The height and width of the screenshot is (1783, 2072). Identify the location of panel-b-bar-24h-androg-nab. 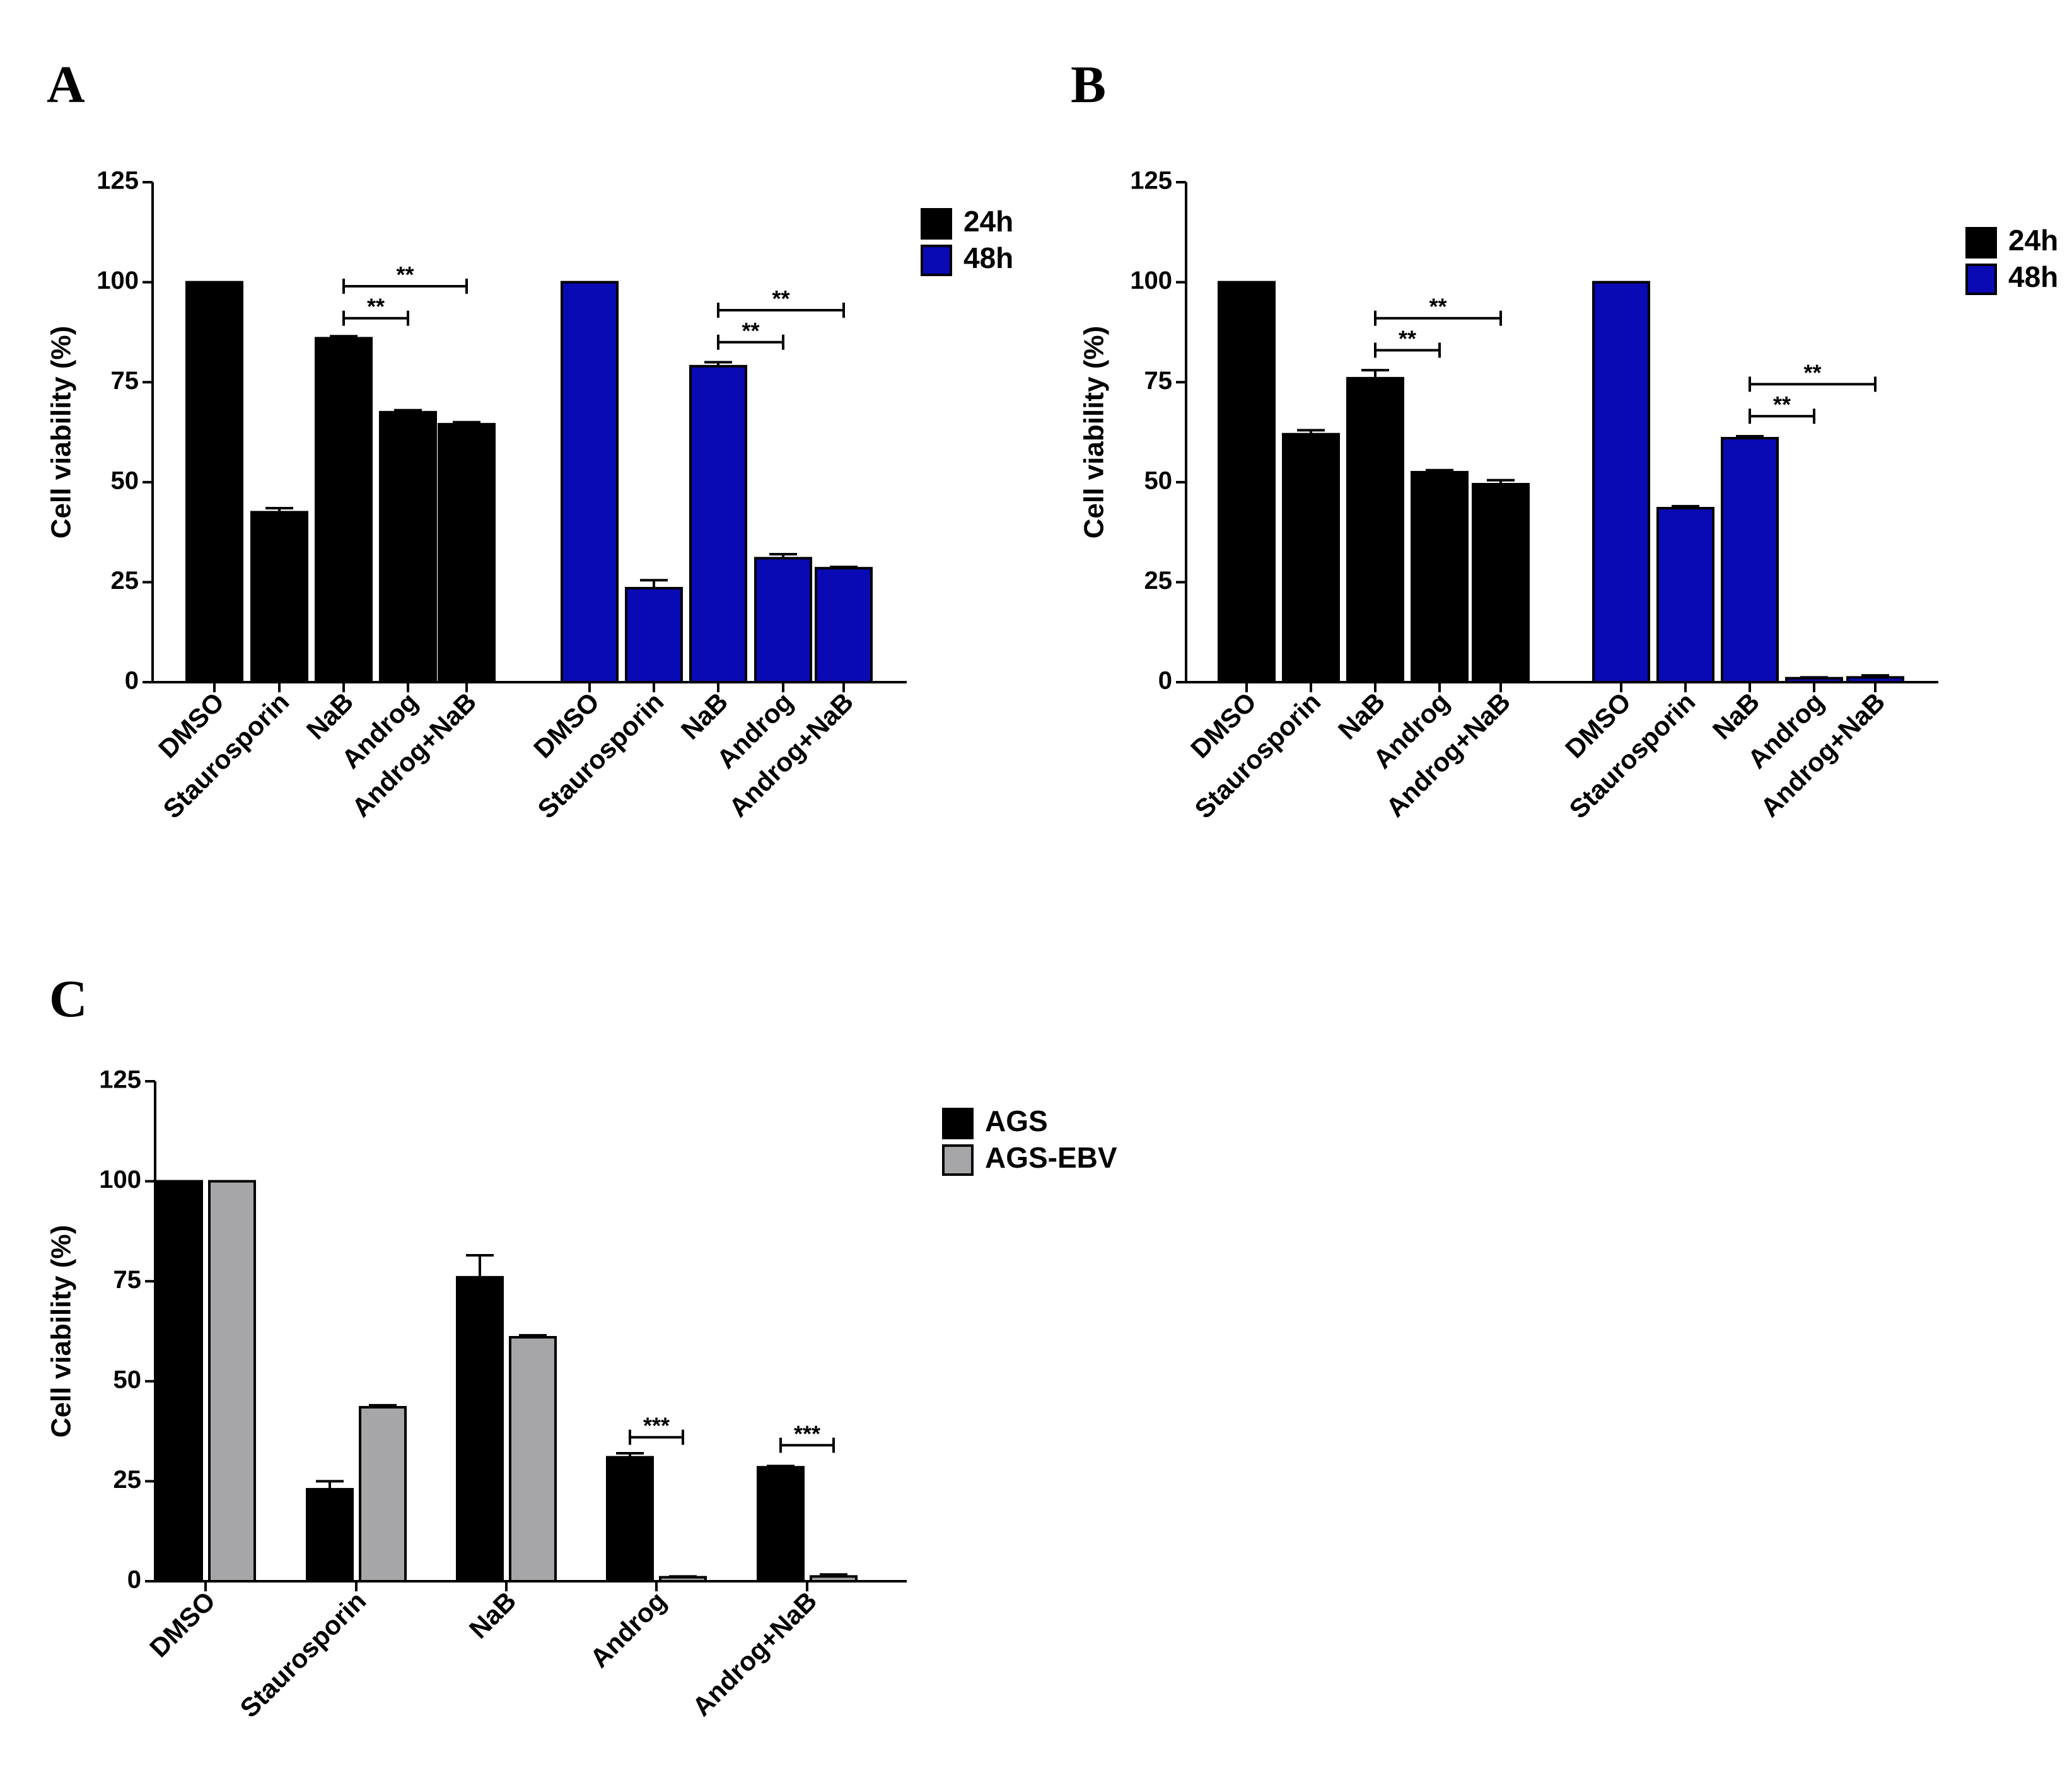
(1501, 582).